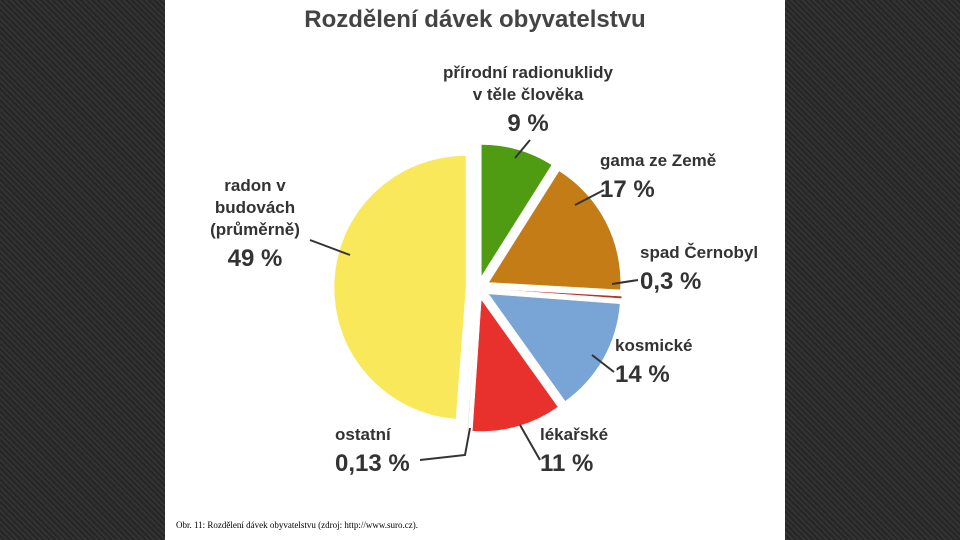 The width and height of the screenshot is (960, 540). I want to click on value-label: 14 %, so click(642, 374).